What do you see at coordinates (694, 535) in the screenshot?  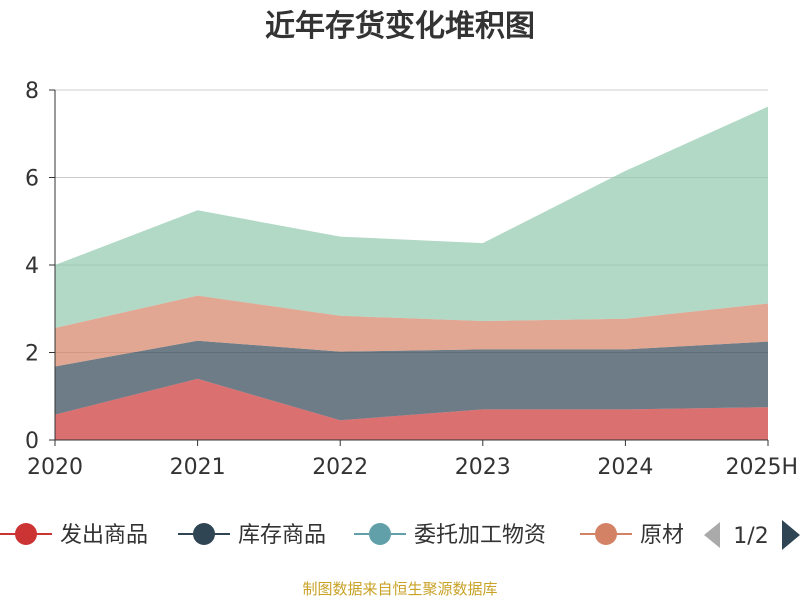 I see `legend-clip` at bounding box center [694, 535].